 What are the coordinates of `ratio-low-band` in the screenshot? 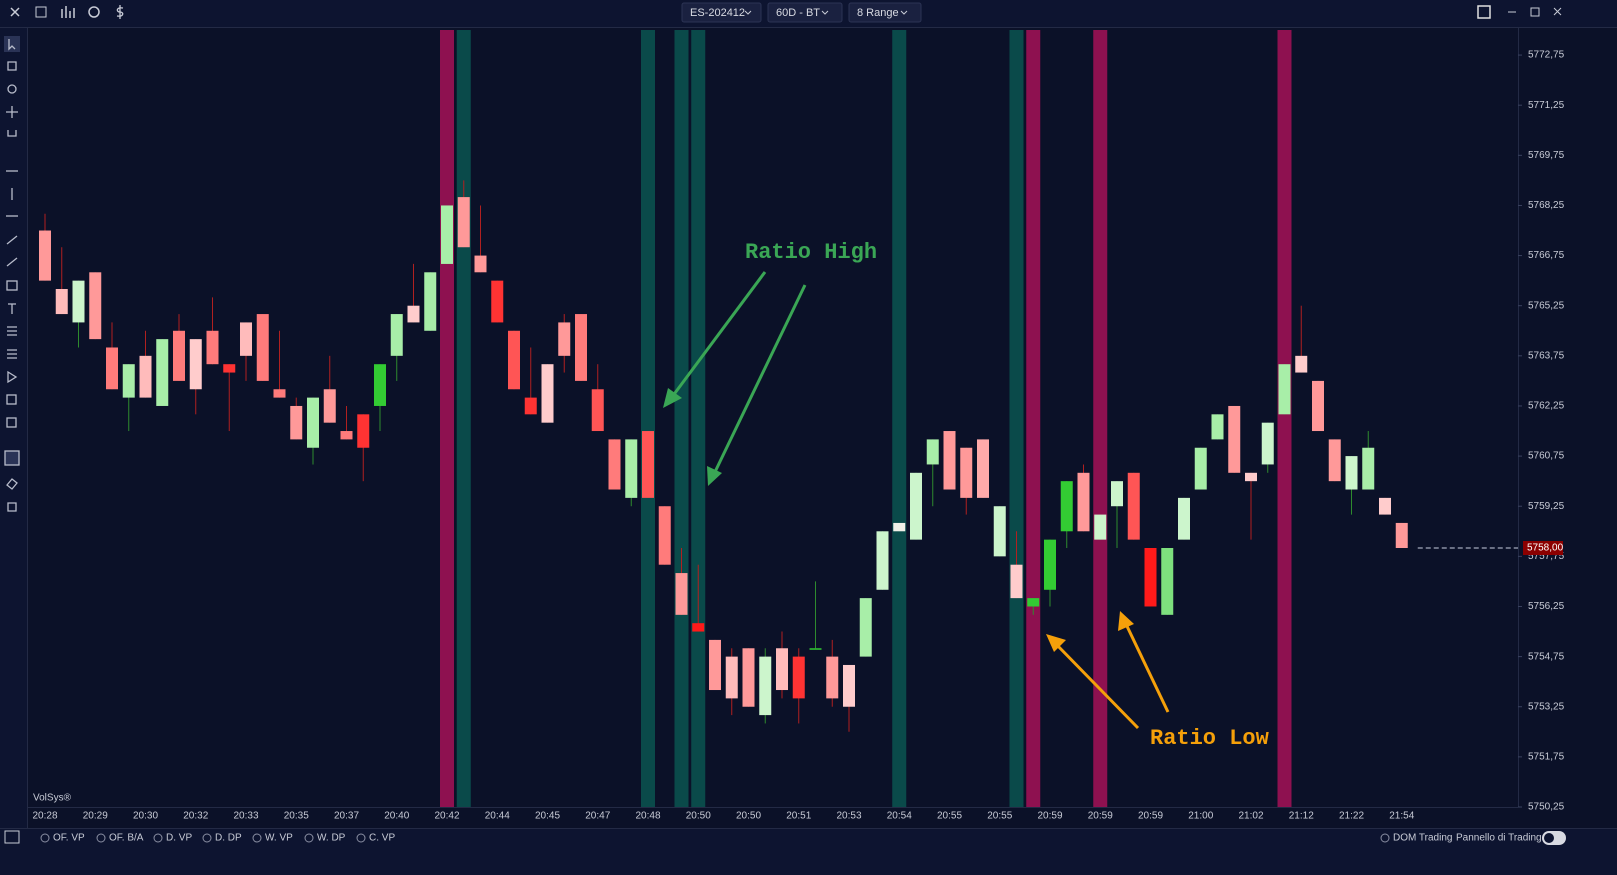 It's located at (1033, 418).